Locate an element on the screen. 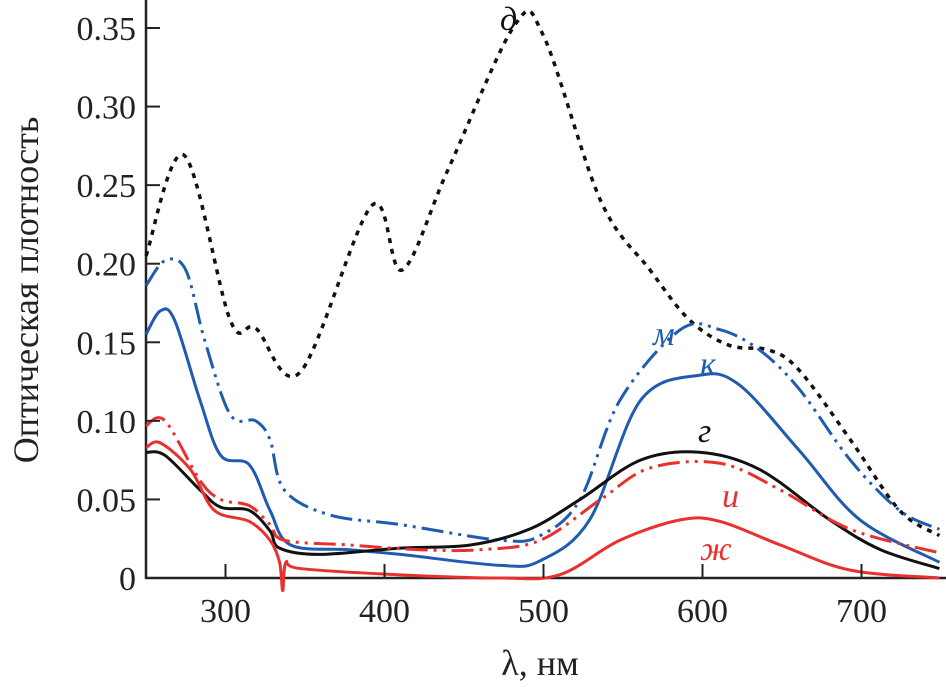 The image size is (946, 687). y-tick-label: 0.35 is located at coordinates (107, 29).